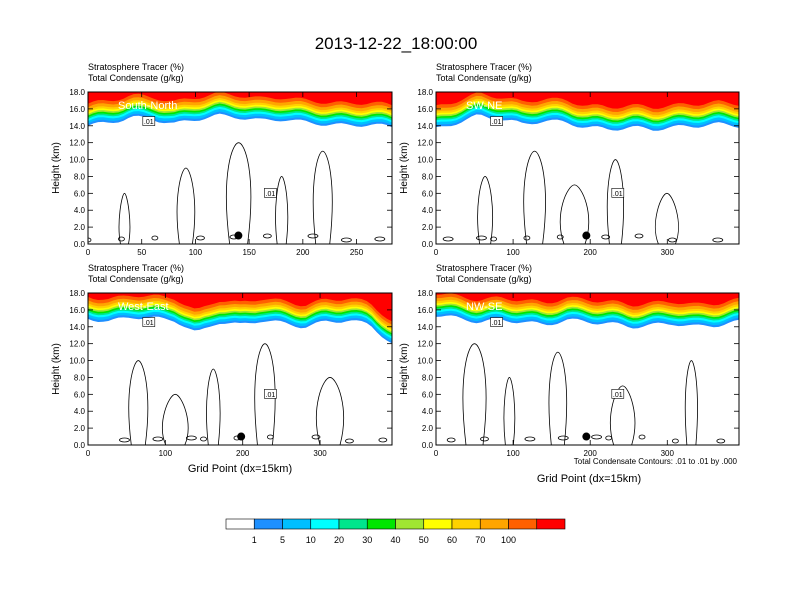  I want to click on colorbar-label: 40, so click(395, 540).